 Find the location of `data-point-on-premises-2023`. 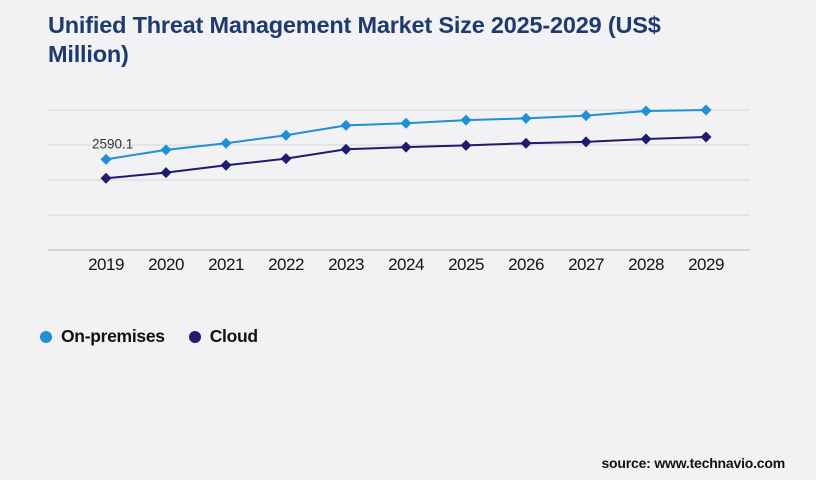

data-point-on-premises-2023 is located at coordinates (346, 125).